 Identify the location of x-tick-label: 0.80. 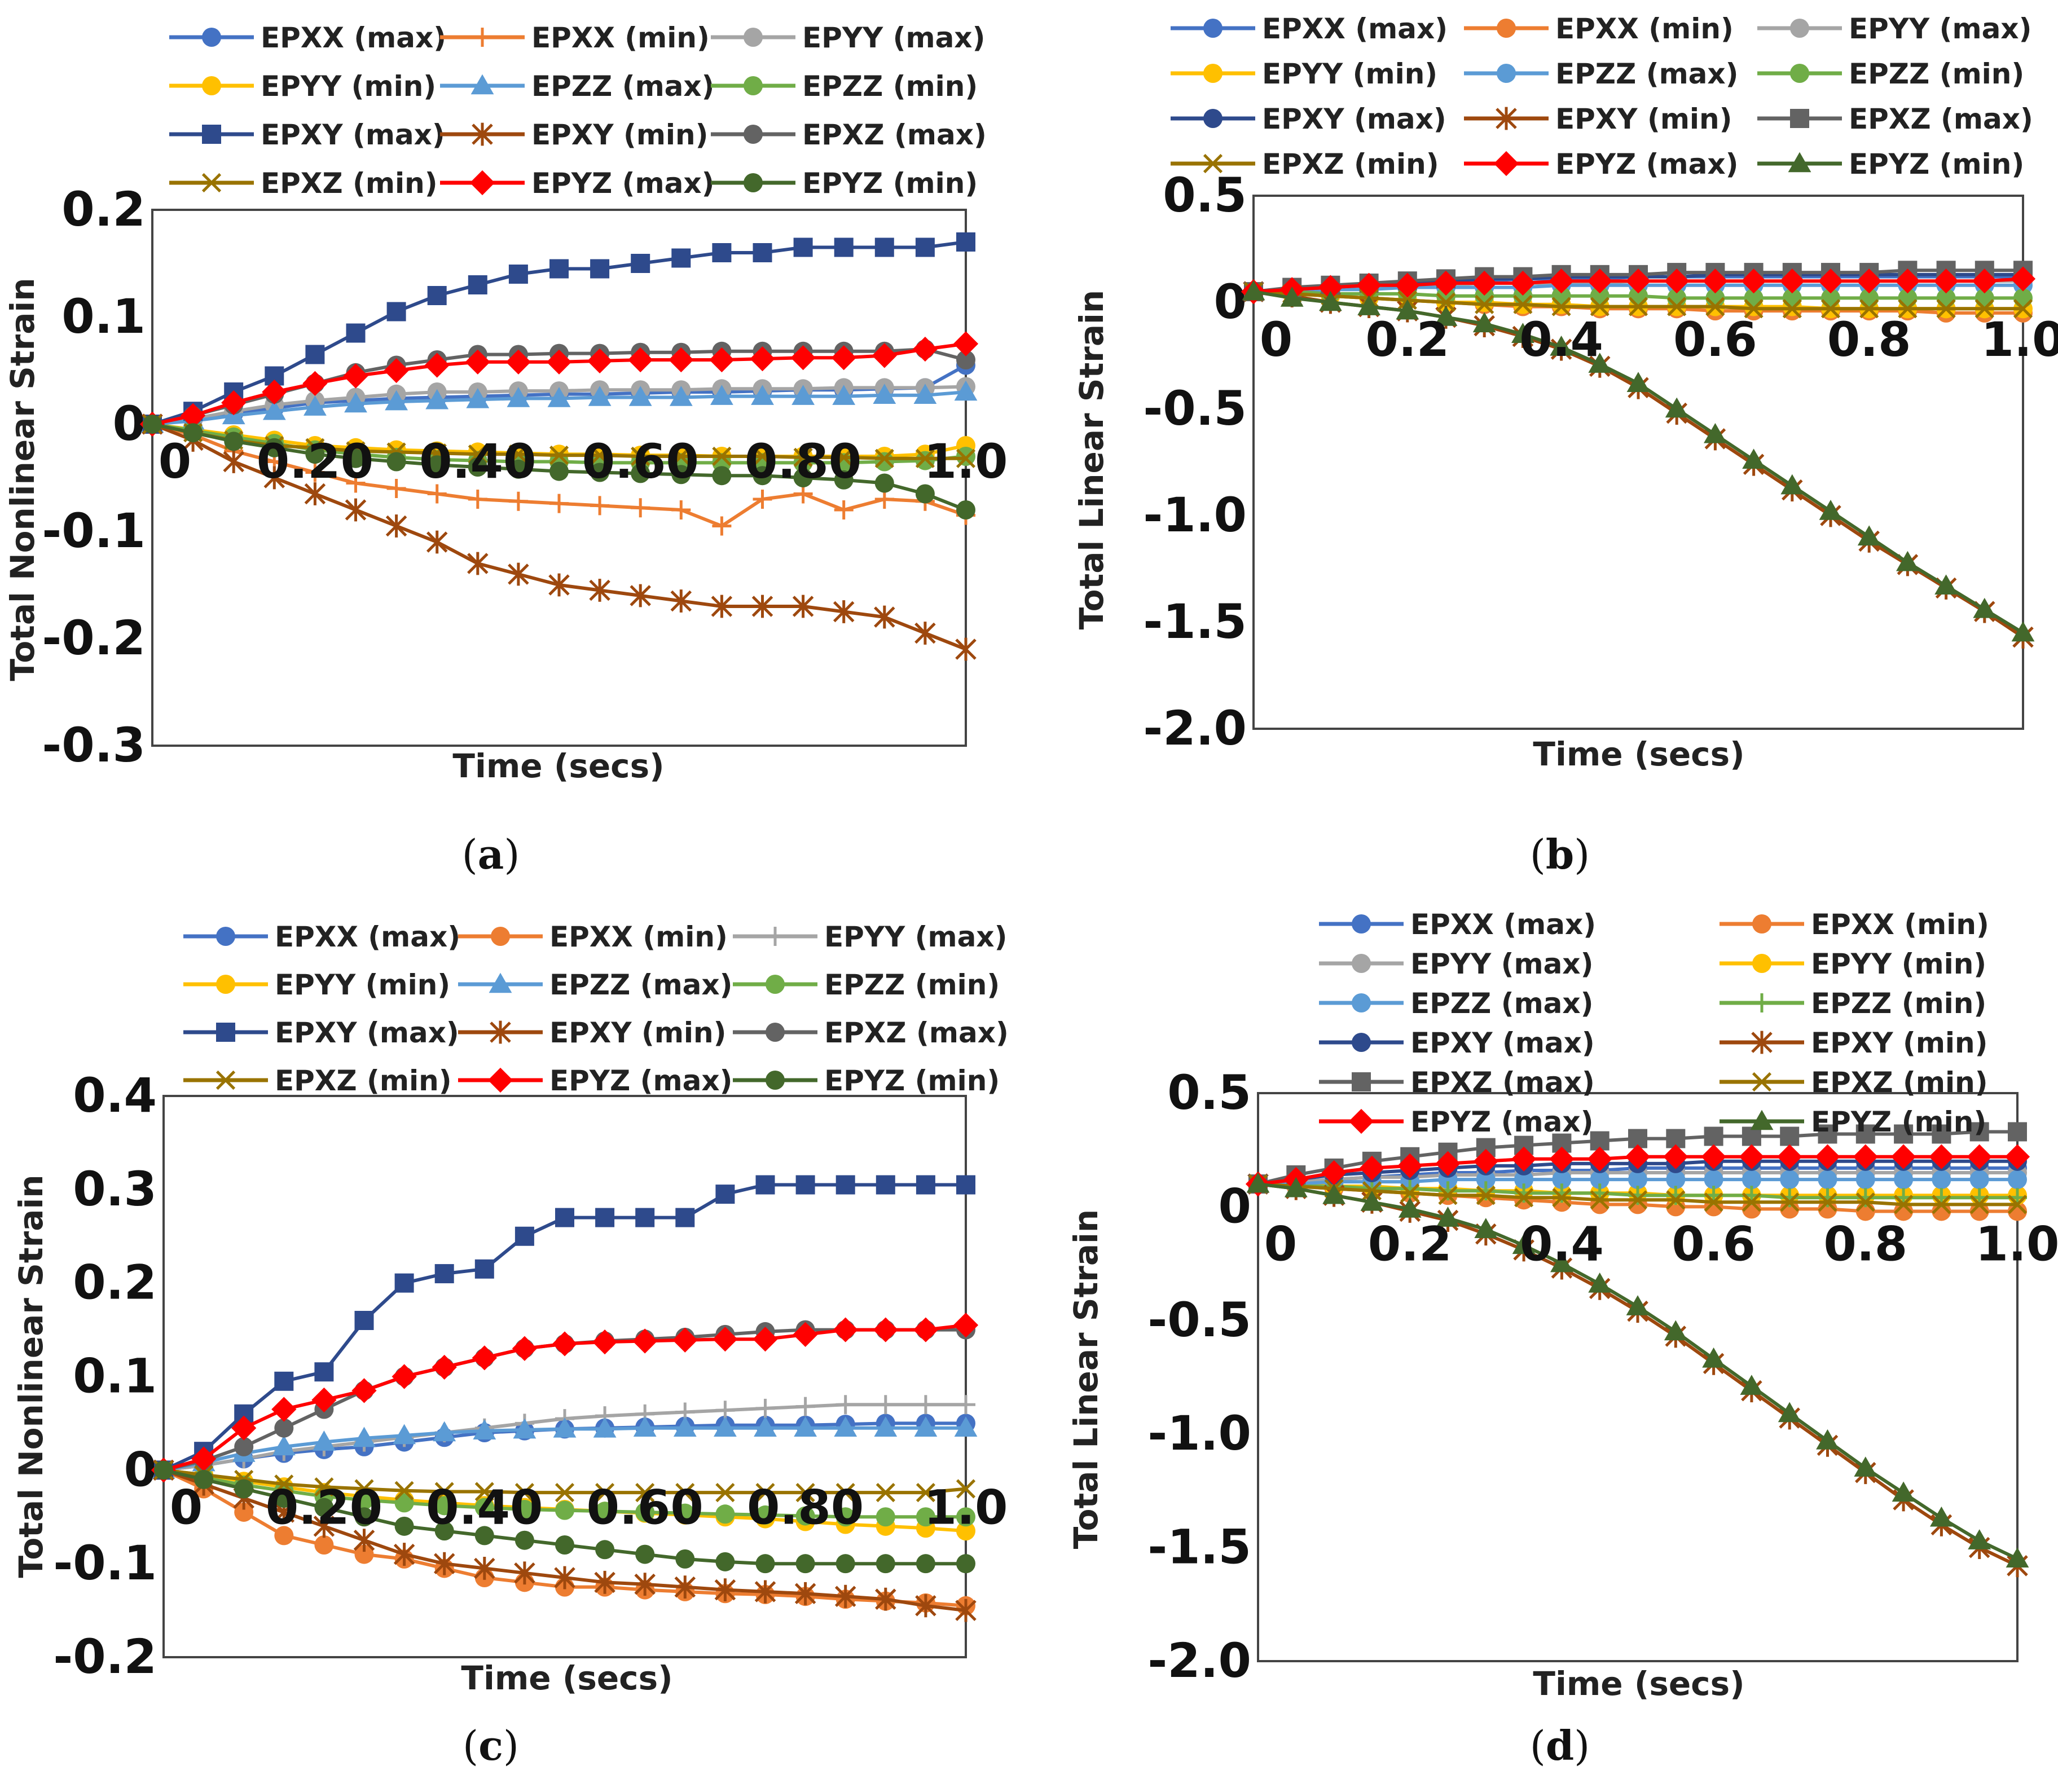
(806, 1507).